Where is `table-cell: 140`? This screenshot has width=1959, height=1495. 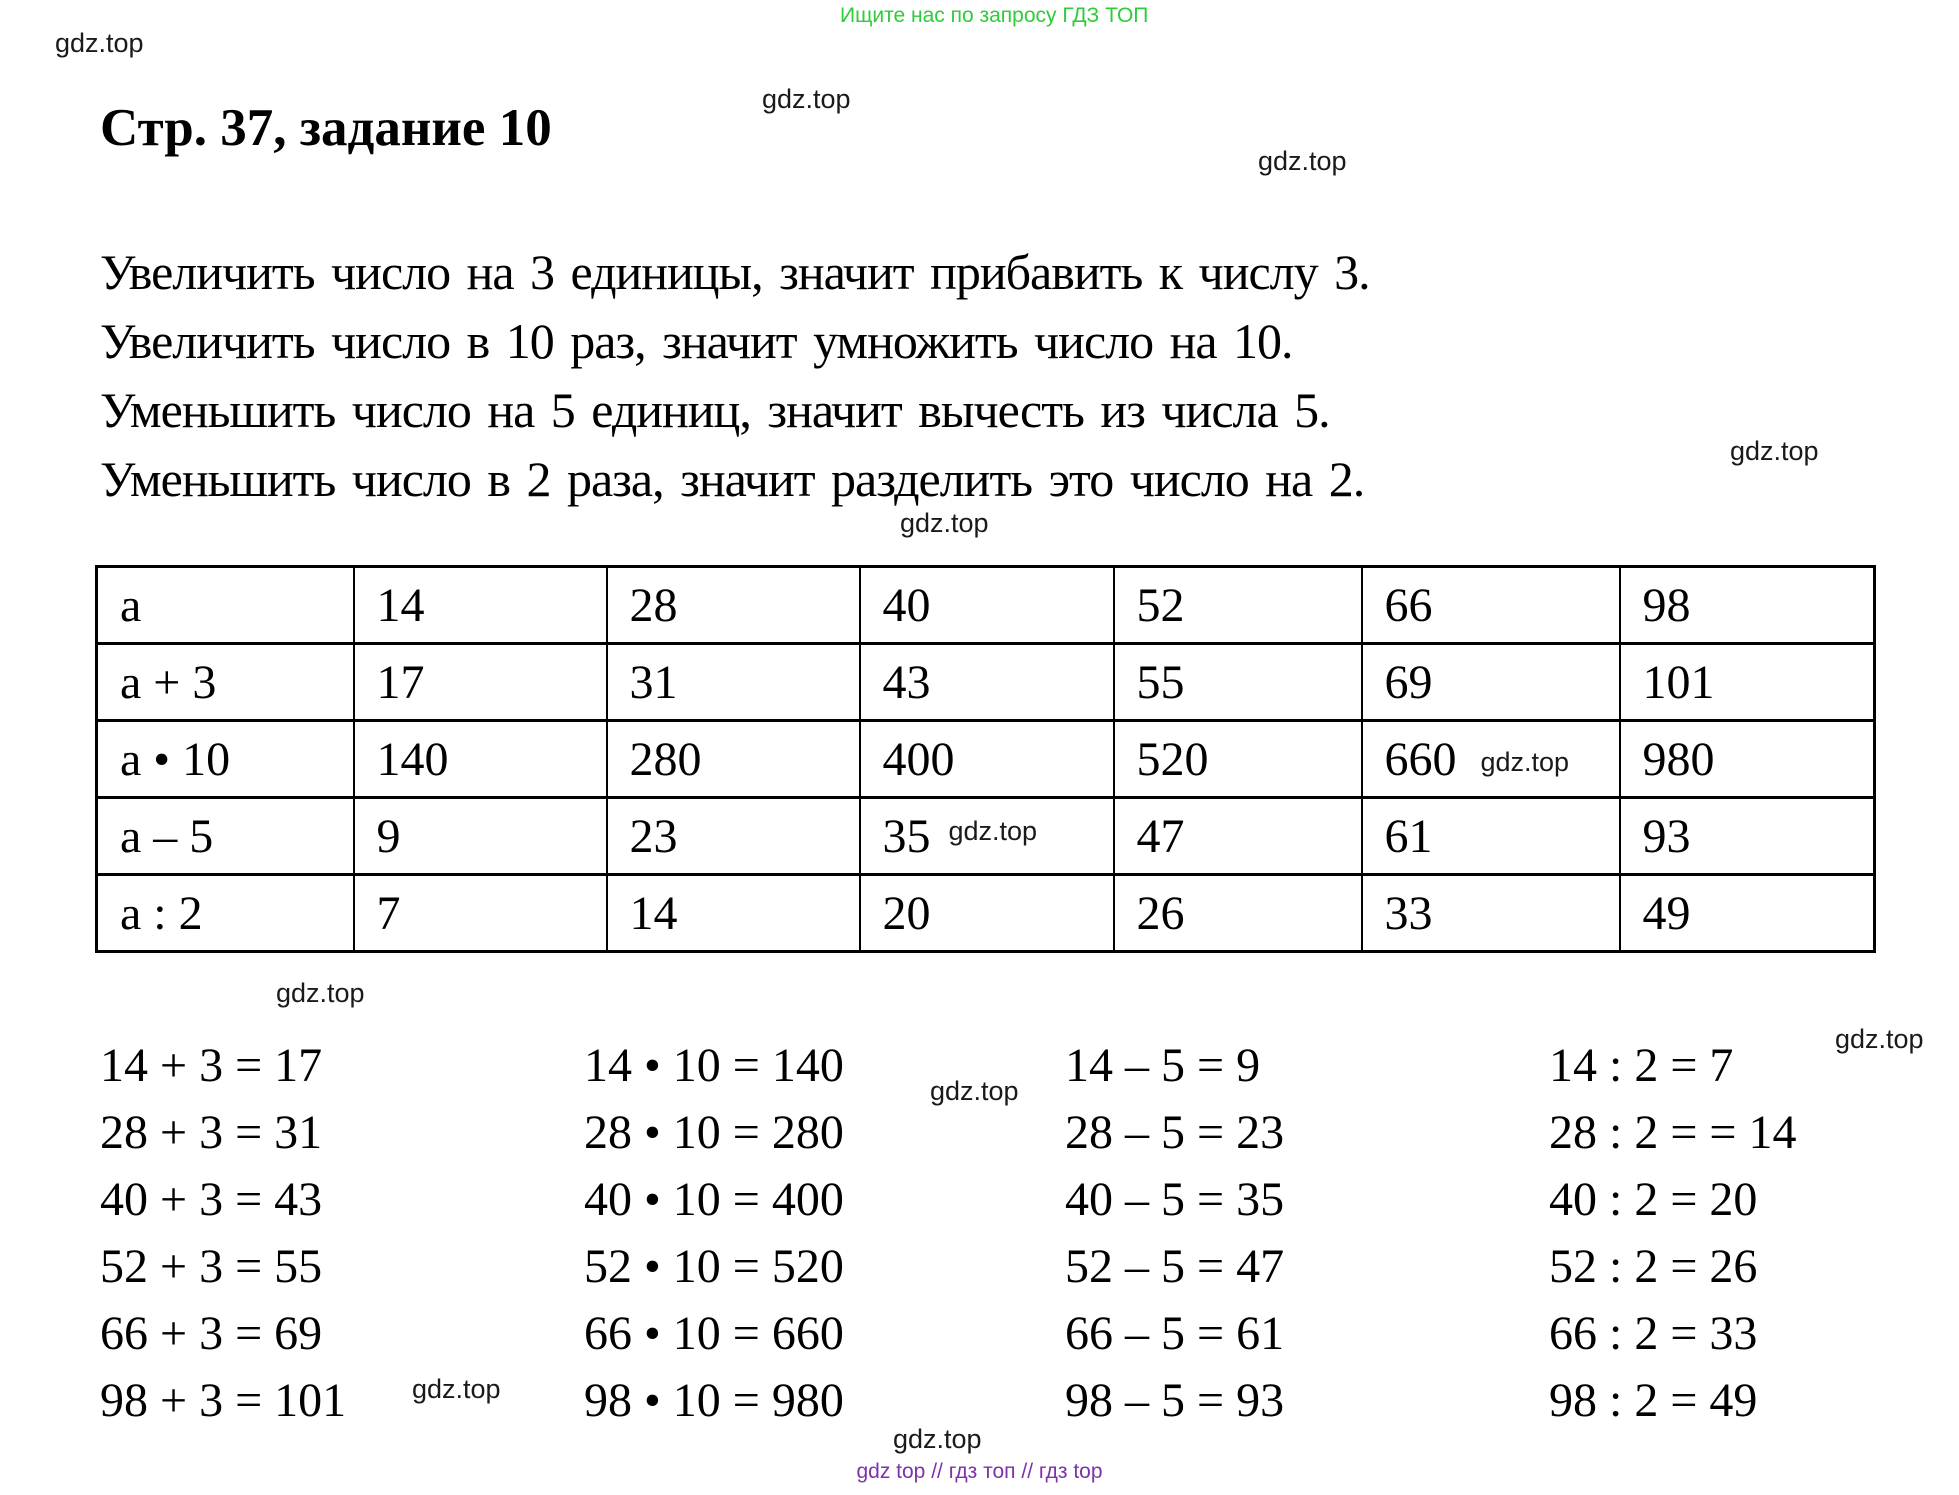
table-cell: 140 is located at coordinates (480, 759).